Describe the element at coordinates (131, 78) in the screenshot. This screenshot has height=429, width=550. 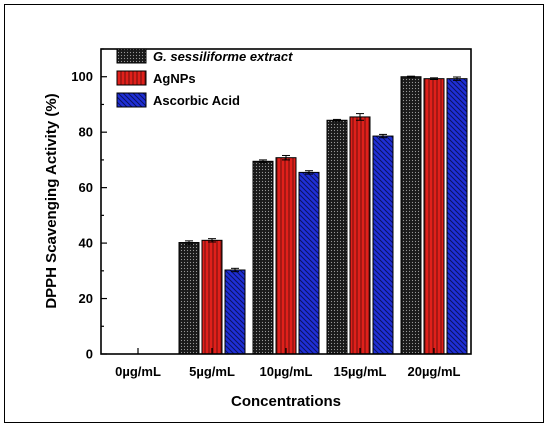
I see `legend-swatch-agnps` at that location.